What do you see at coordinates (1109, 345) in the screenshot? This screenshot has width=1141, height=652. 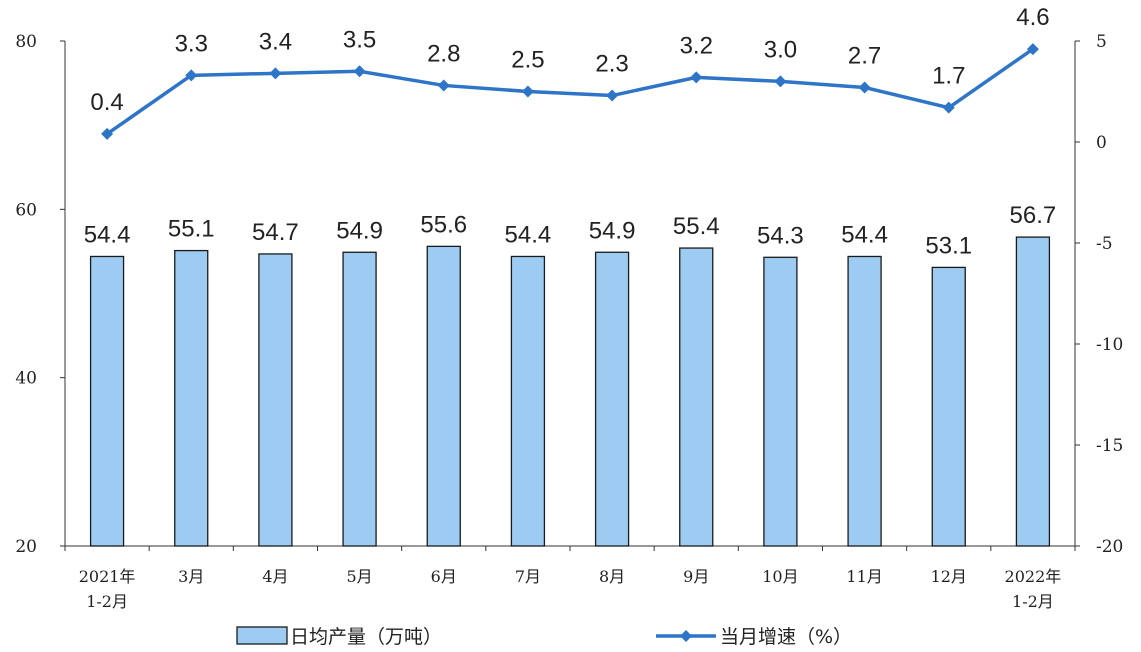 I see `y-right-tick-label: -10` at bounding box center [1109, 345].